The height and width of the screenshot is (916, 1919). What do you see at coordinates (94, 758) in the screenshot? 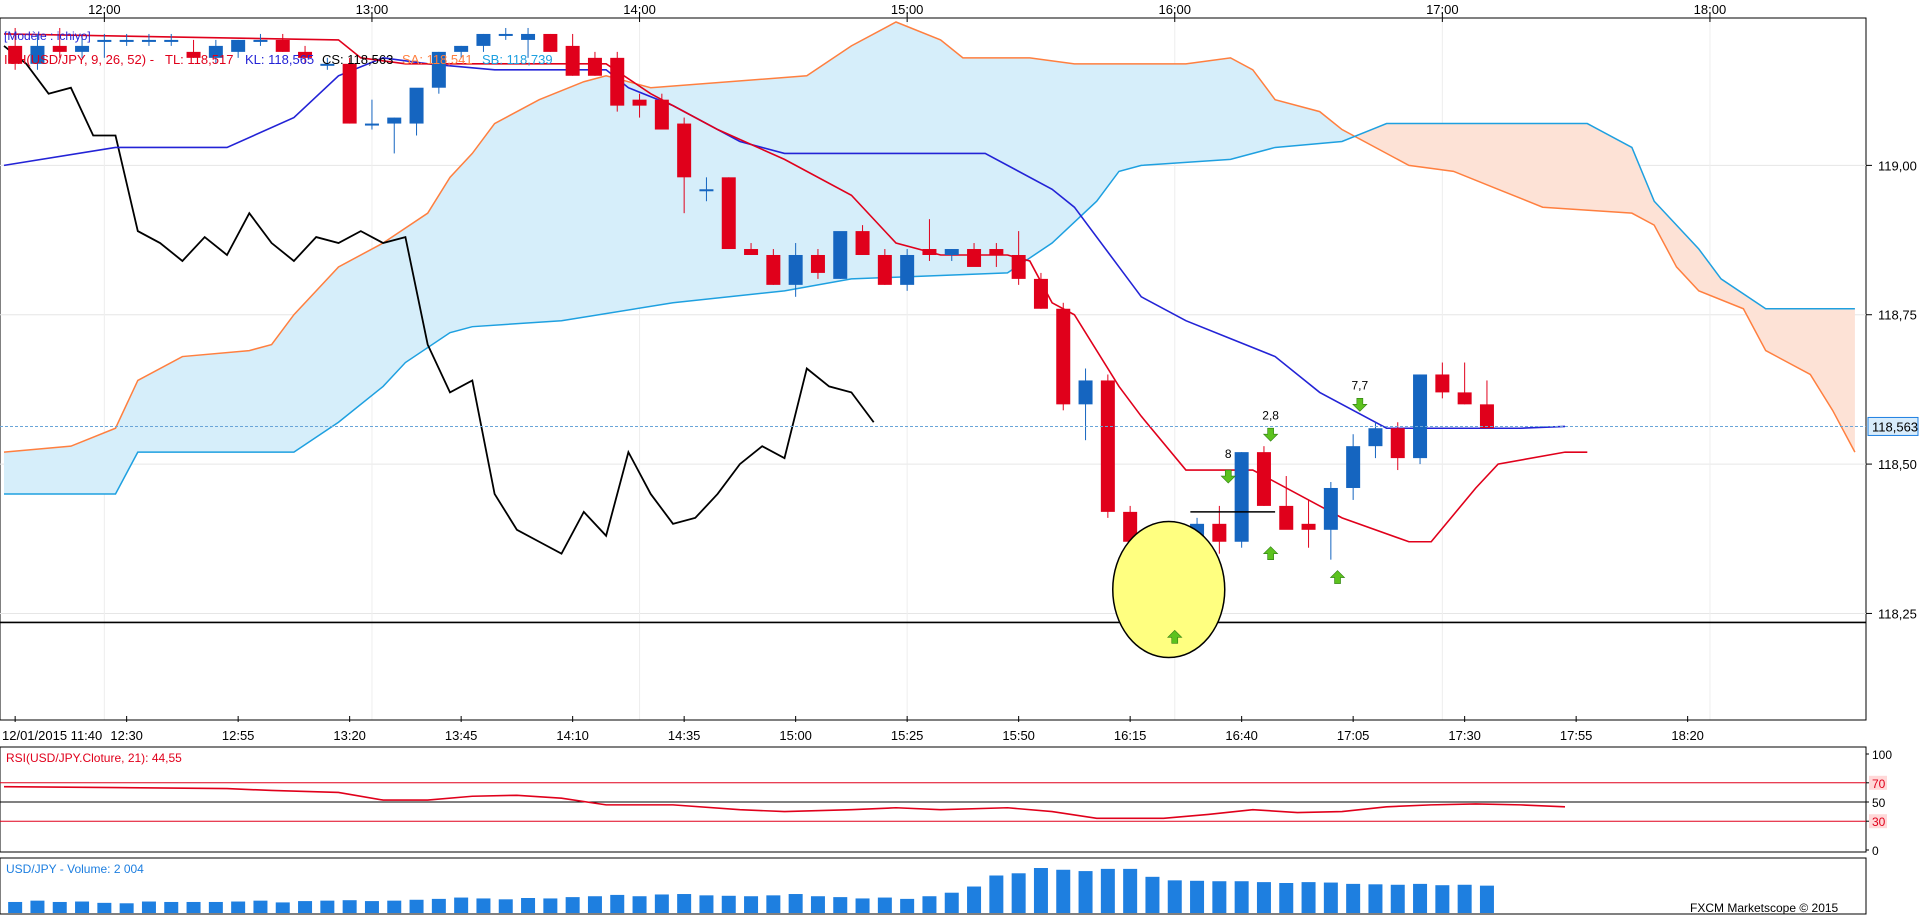
I see `rsi-legend: RSI(USD/JPY.Cloture, 21): 44,55` at bounding box center [94, 758].